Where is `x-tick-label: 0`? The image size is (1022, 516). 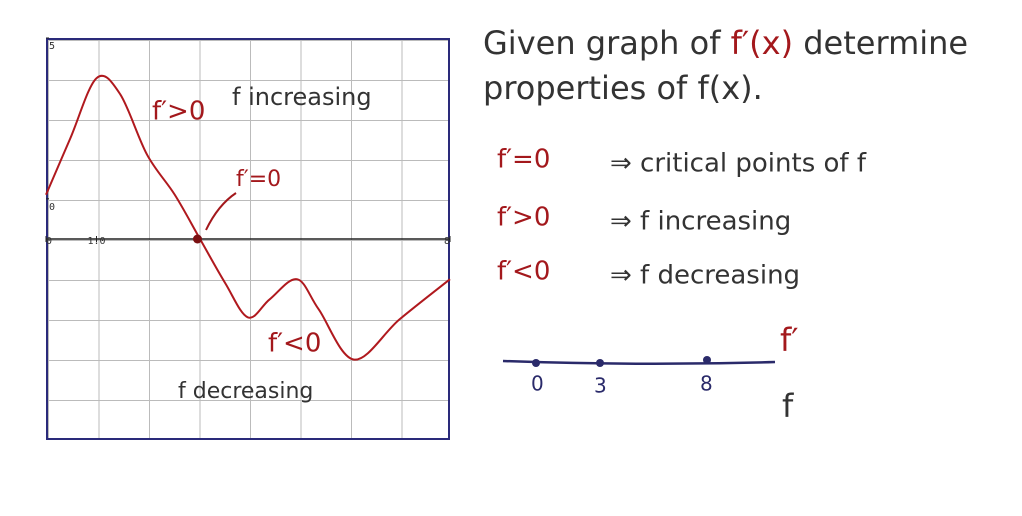
x-tick-label: 0 is located at coordinates (49, 241).